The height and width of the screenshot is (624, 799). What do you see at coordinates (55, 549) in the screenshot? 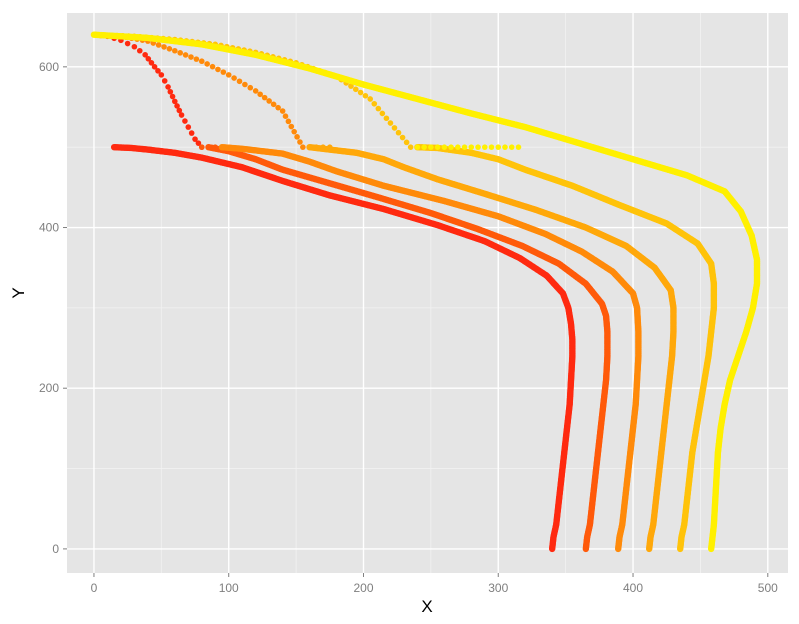
I see `y-tick-label: 0` at bounding box center [55, 549].